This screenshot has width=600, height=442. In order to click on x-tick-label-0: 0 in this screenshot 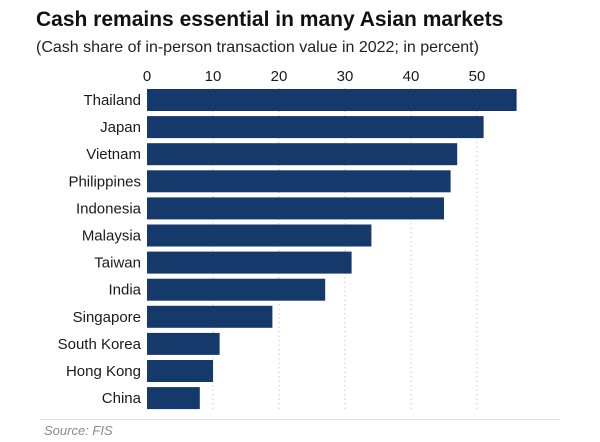, I will do `click(147, 76)`.